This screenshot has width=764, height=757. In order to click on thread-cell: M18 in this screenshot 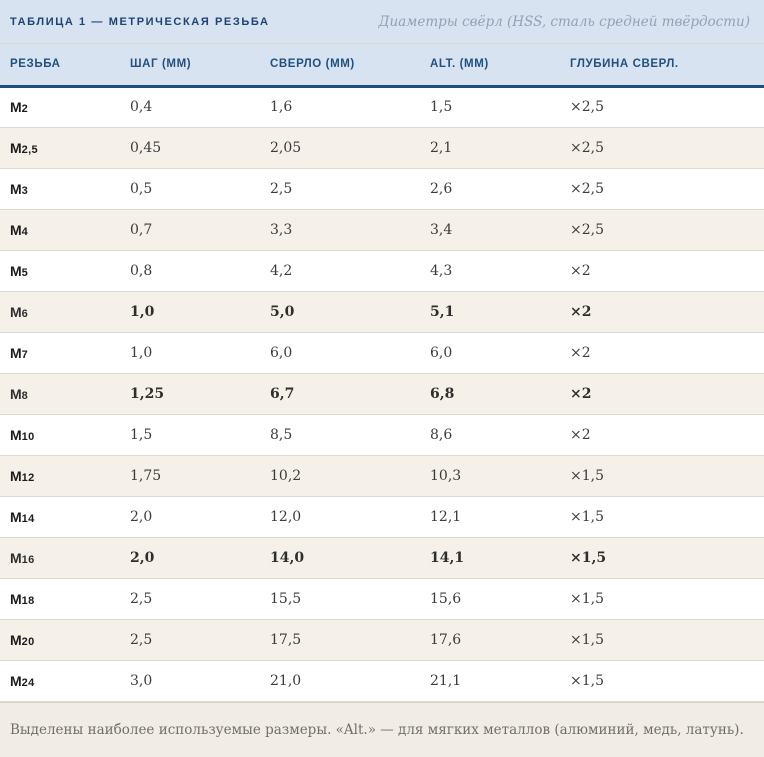, I will do `click(60, 599)`.